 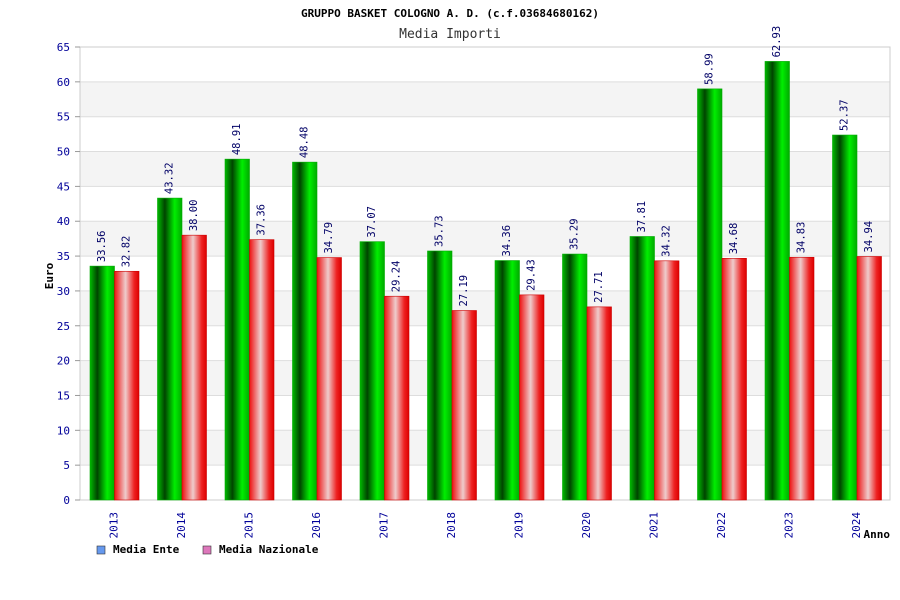 What do you see at coordinates (642, 217) in the screenshot?
I see `value-label: 37.81` at bounding box center [642, 217].